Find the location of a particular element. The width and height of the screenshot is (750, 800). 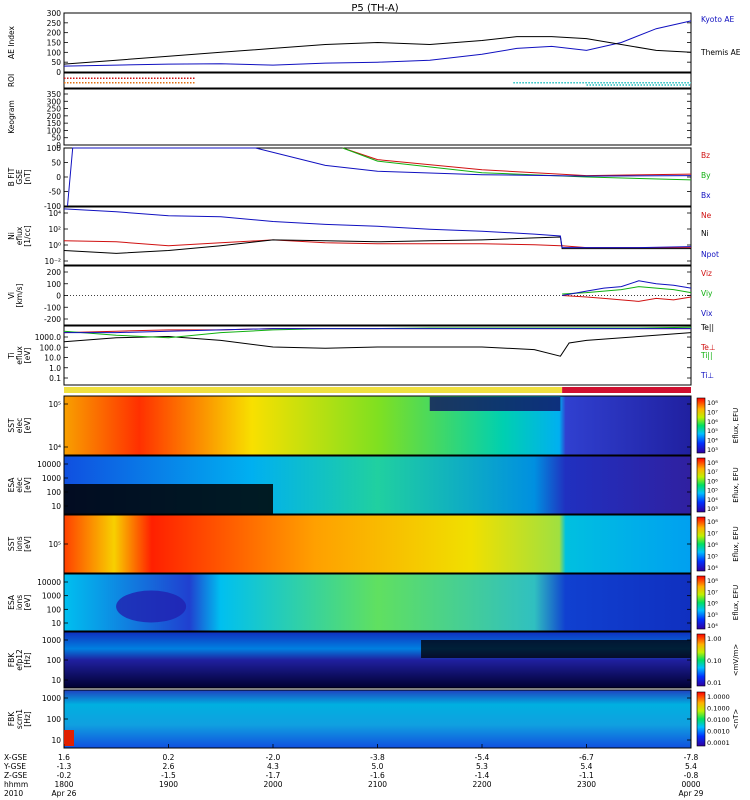

sst-e-colorbar-title: Eflux, EFU is located at coordinates (736, 425).